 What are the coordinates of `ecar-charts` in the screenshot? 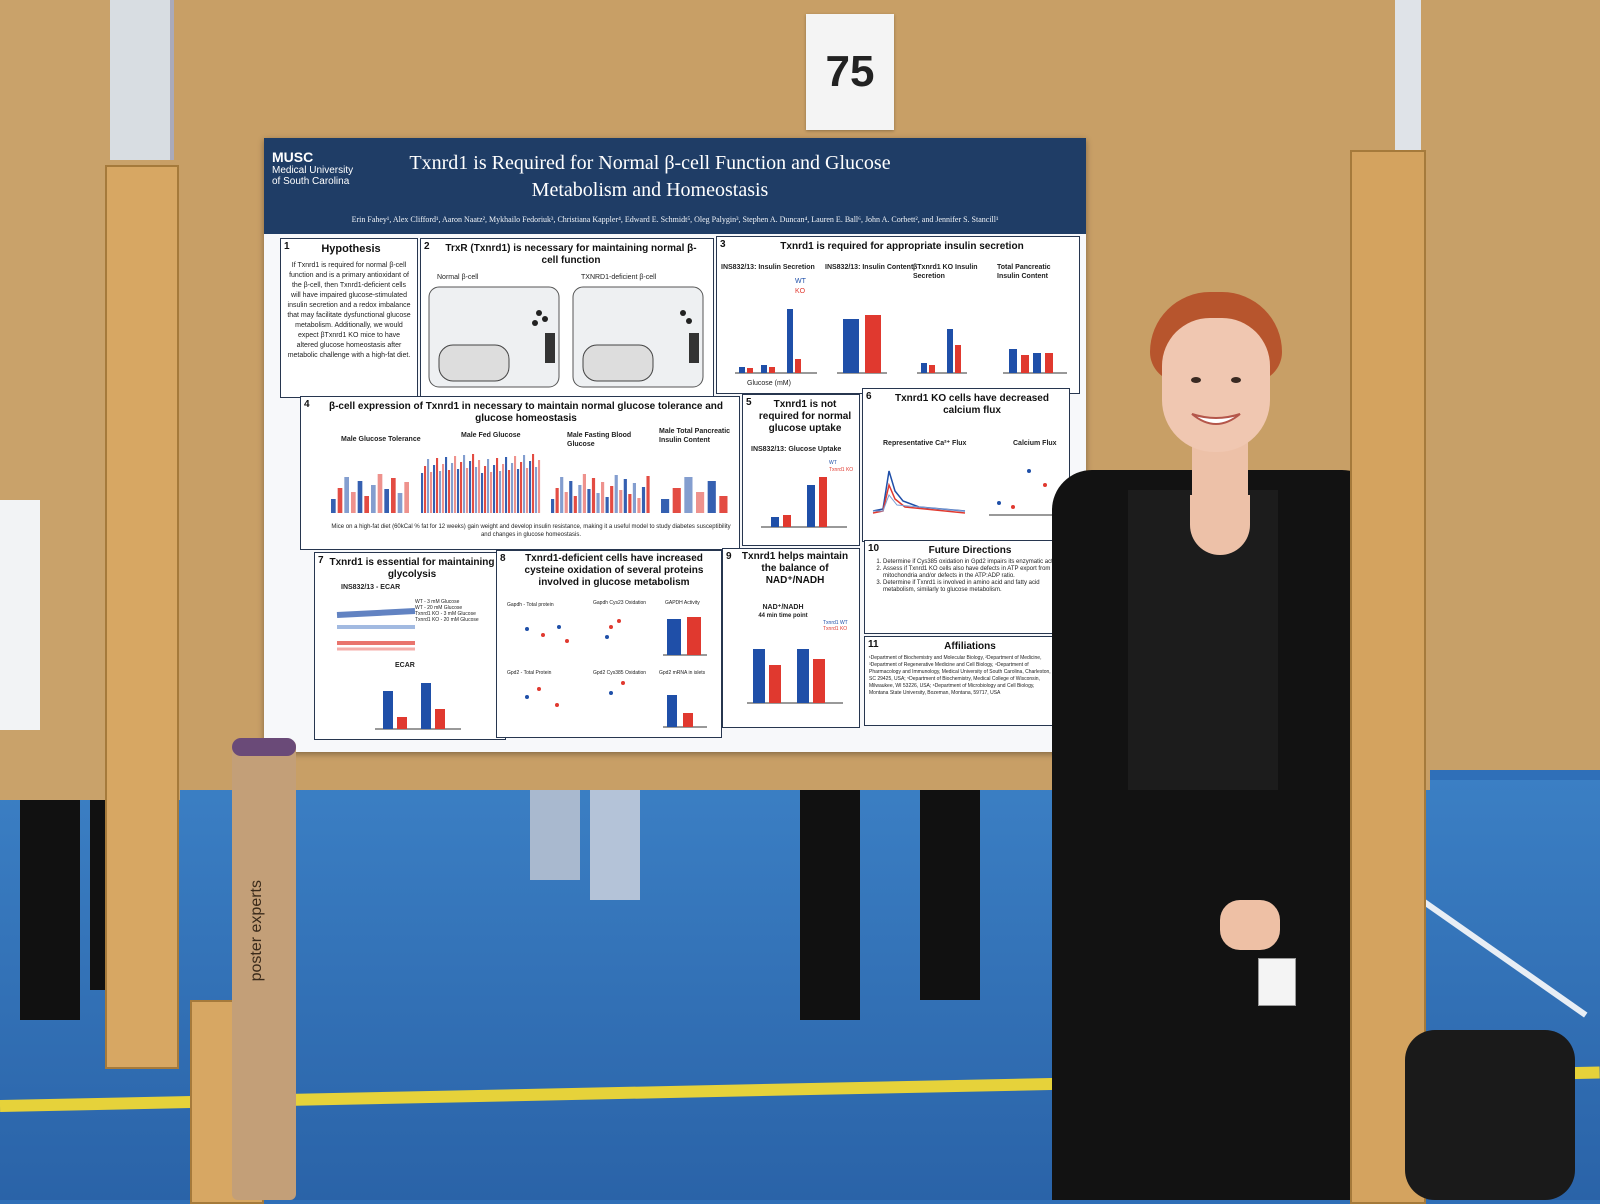 It's located at (398, 669).